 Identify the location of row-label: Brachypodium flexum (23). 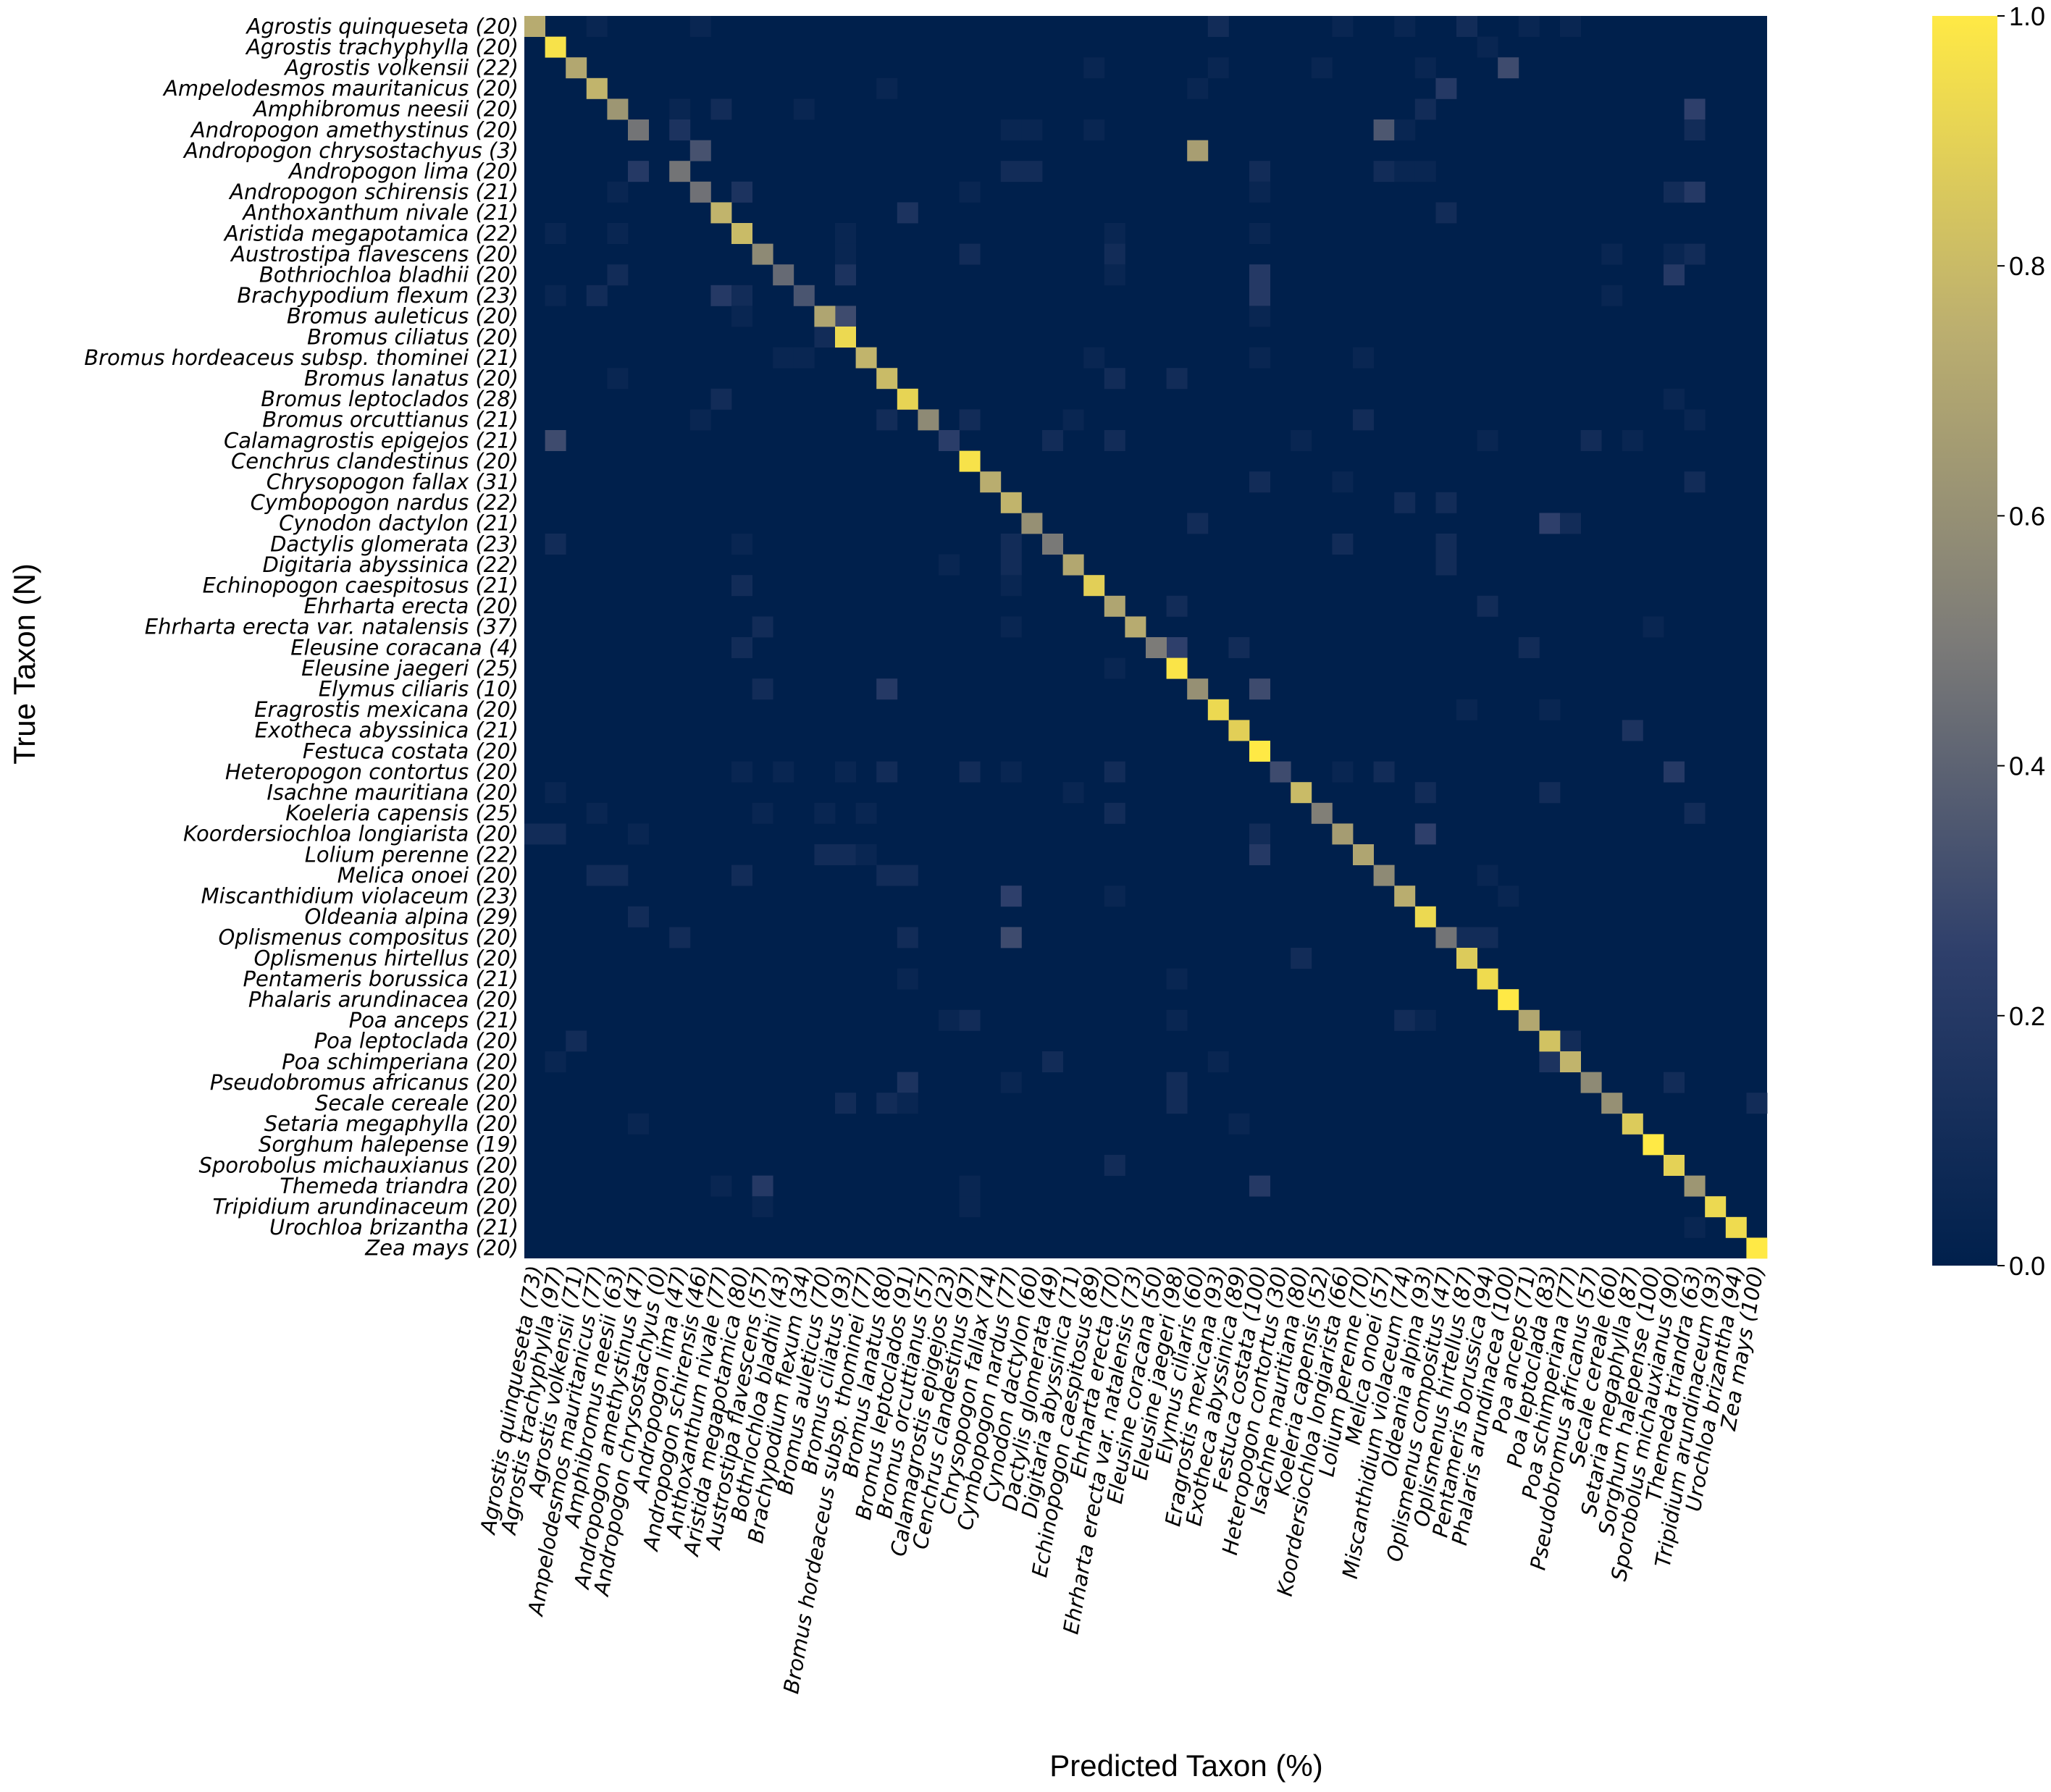
(378, 295).